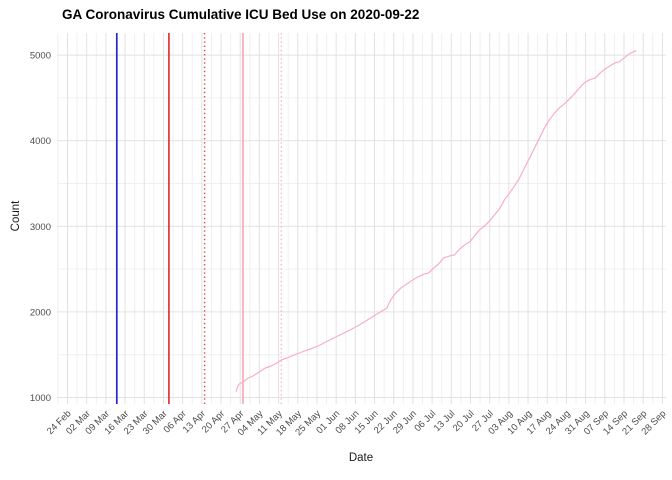  I want to click on y-tick-label: 1000, so click(40, 398).